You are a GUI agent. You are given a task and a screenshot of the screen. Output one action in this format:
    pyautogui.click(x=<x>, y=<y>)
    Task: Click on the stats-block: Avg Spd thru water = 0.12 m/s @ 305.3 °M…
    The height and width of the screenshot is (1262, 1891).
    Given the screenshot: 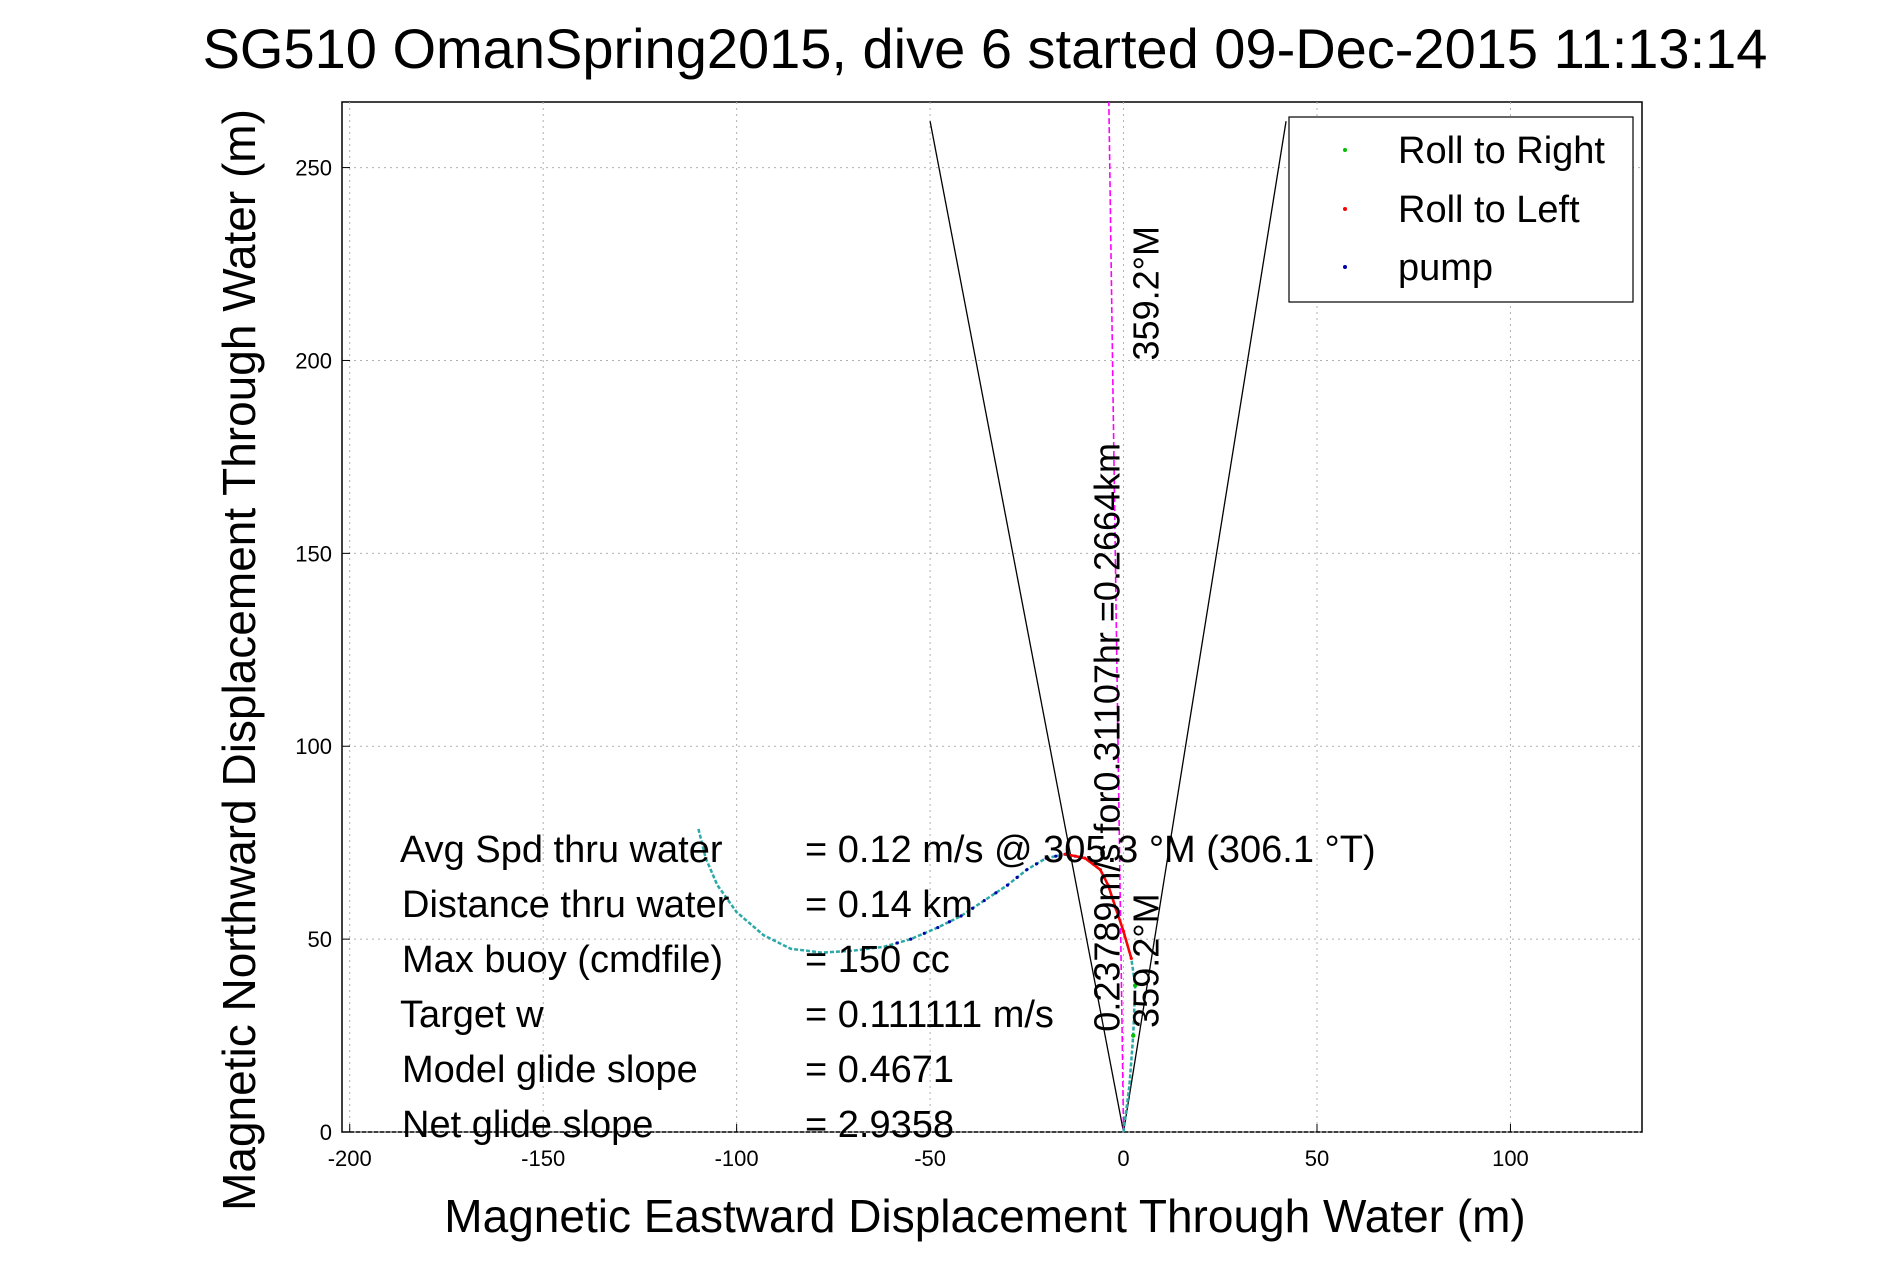 What is the action you would take?
    pyautogui.click(x=888, y=987)
    